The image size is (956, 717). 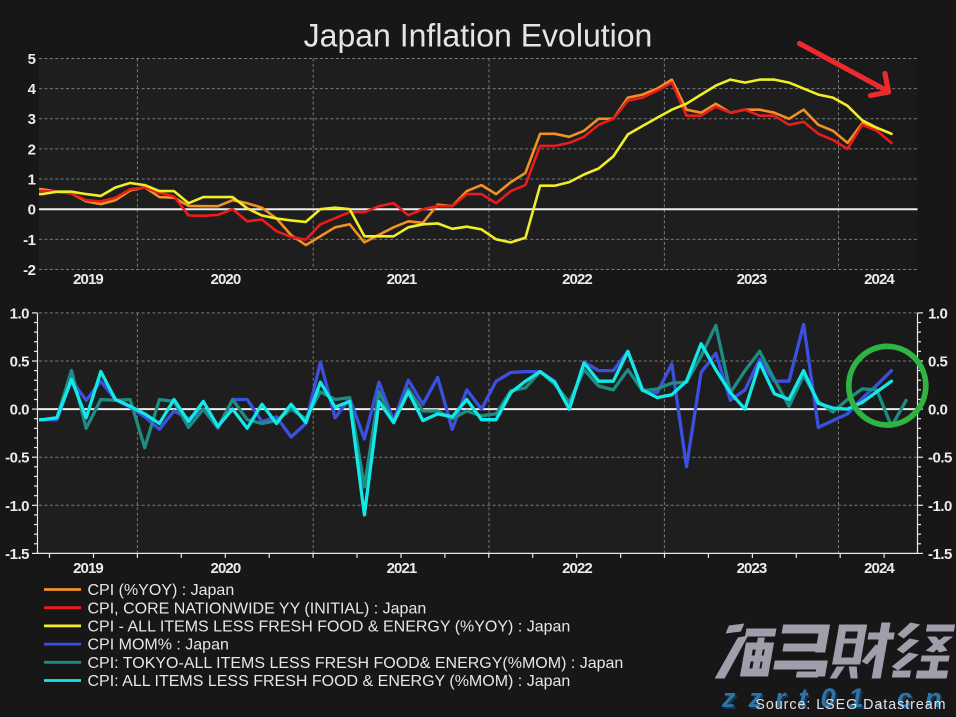 I want to click on svg-text: Source: LSEG Datastream, so click(x=850, y=705).